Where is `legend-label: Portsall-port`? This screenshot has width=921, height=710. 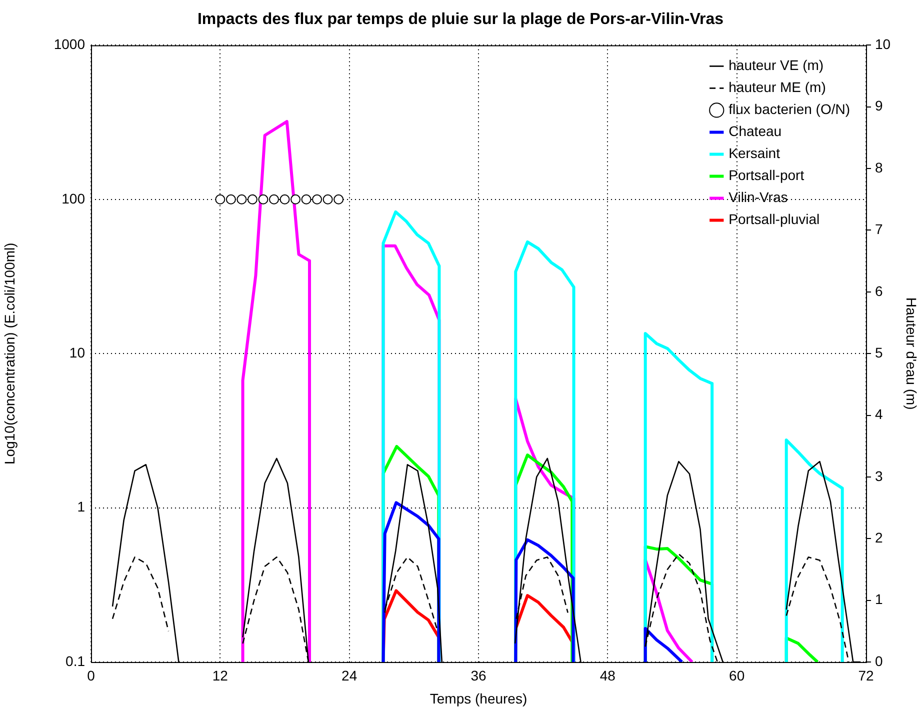 legend-label: Portsall-port is located at coordinates (766, 175).